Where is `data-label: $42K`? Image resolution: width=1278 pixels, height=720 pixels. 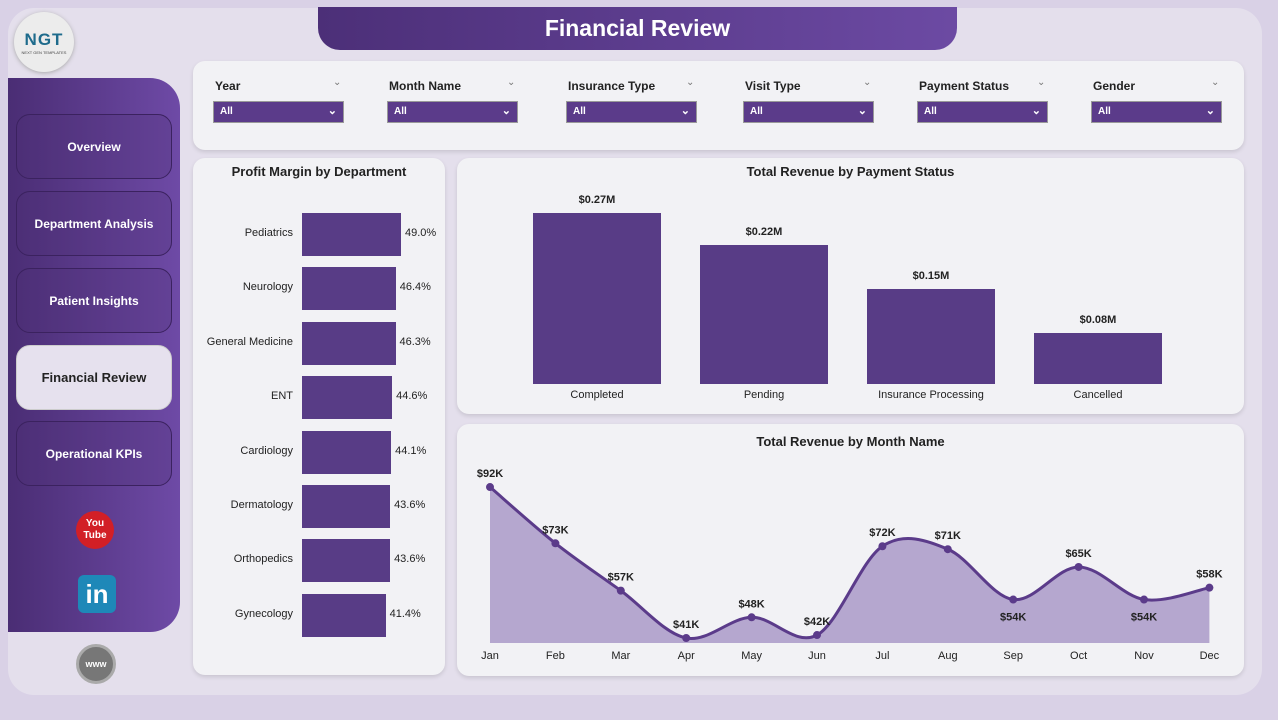
data-label: $42K is located at coordinates (817, 622).